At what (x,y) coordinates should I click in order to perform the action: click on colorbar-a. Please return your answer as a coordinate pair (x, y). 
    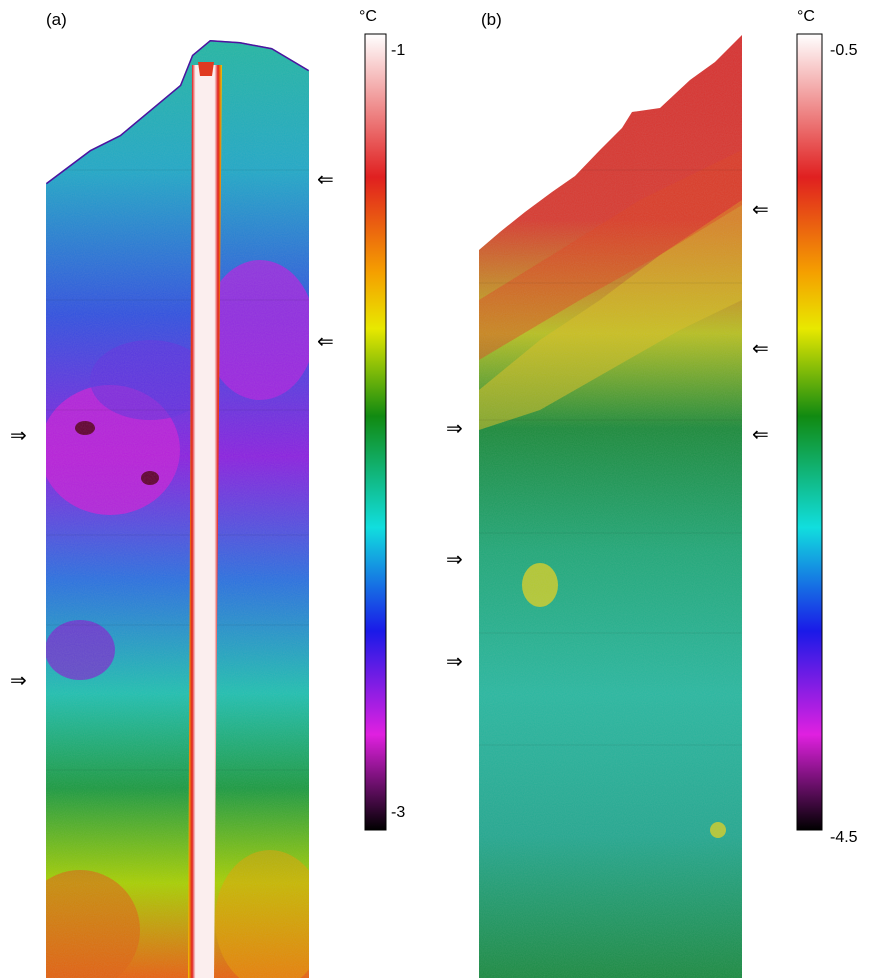
    Looking at the image, I should click on (375, 432).